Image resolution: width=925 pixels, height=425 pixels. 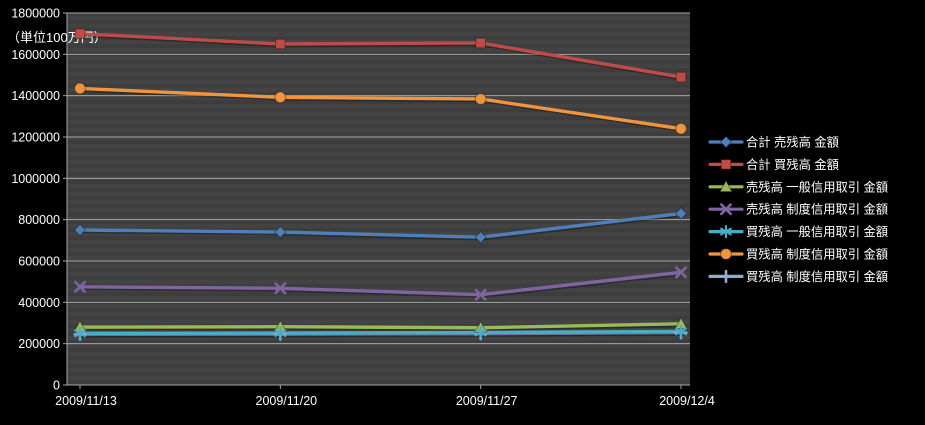 I want to click on x-category-label: 2009/11/20, so click(x=287, y=401).